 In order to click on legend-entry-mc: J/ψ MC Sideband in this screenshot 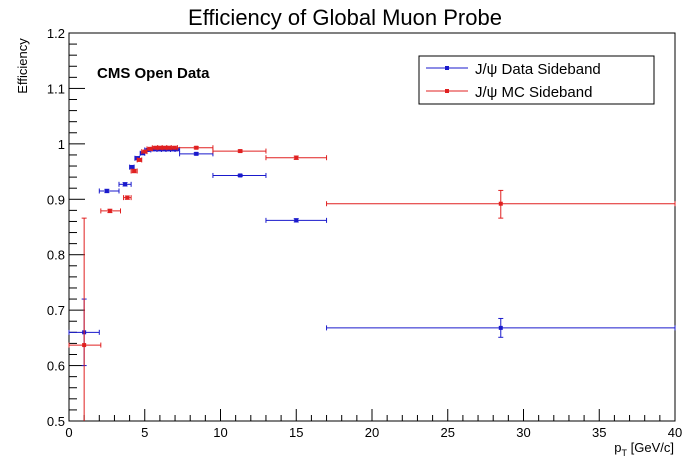, I will do `click(509, 92)`.